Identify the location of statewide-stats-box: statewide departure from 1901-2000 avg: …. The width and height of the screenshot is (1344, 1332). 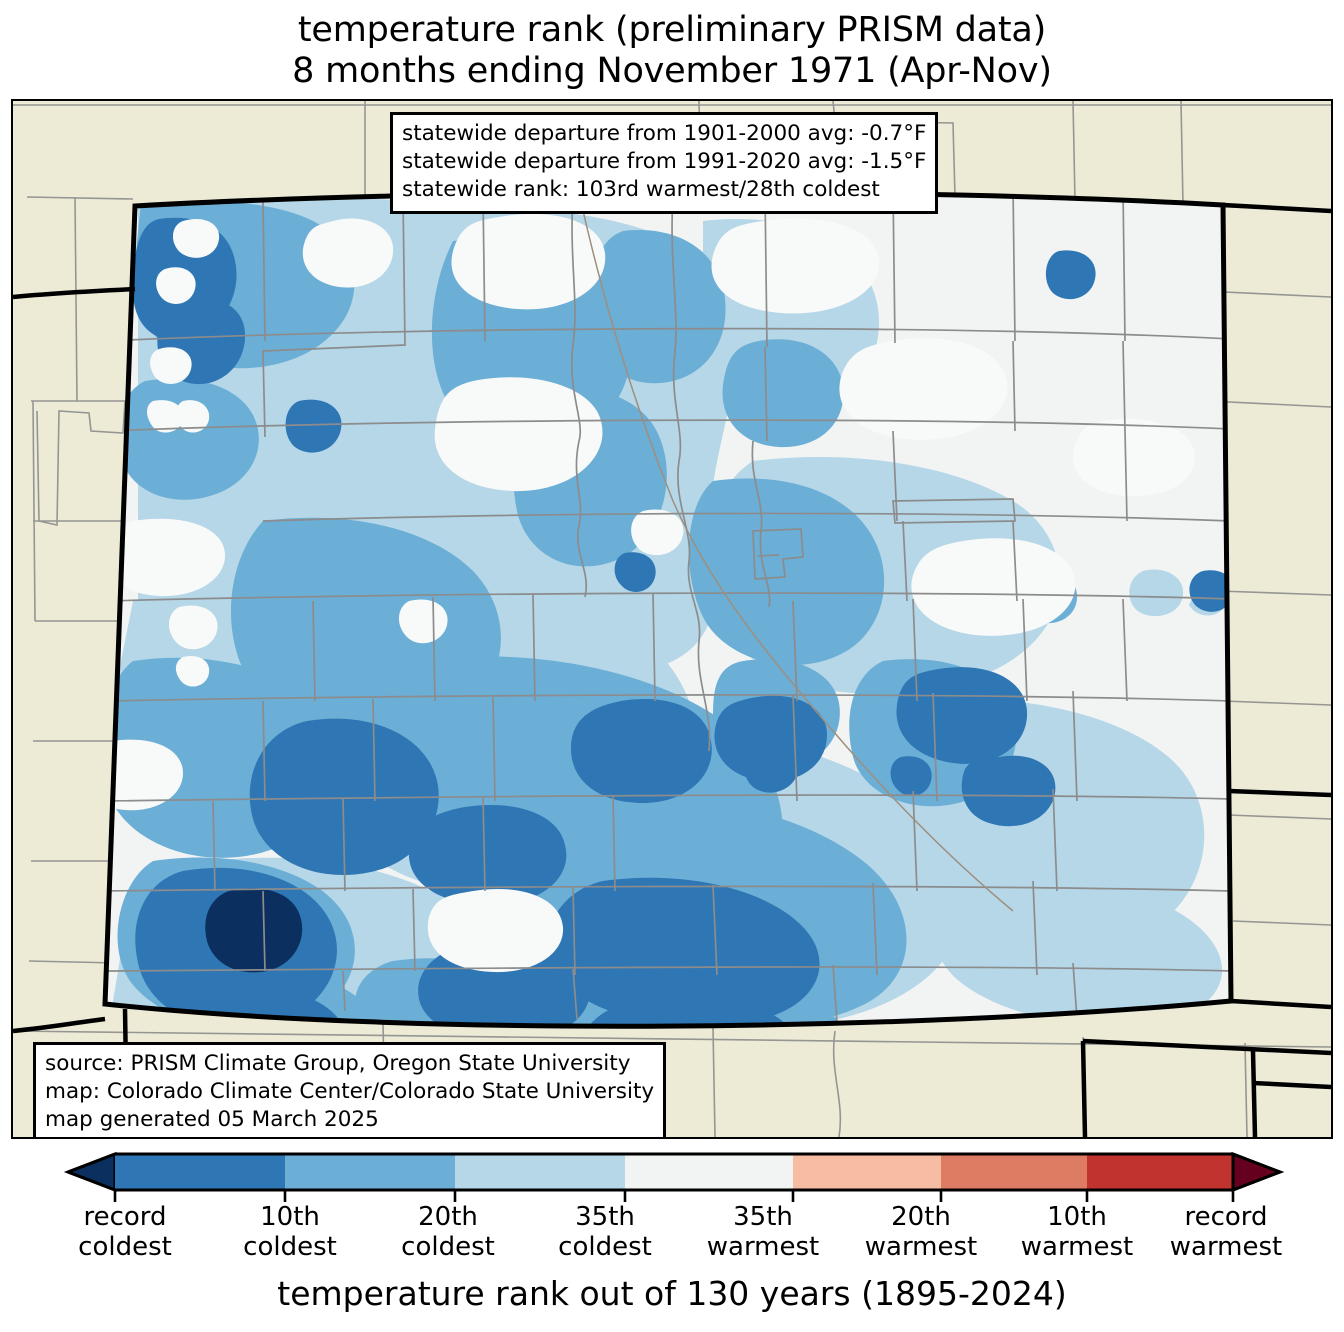
(664, 163).